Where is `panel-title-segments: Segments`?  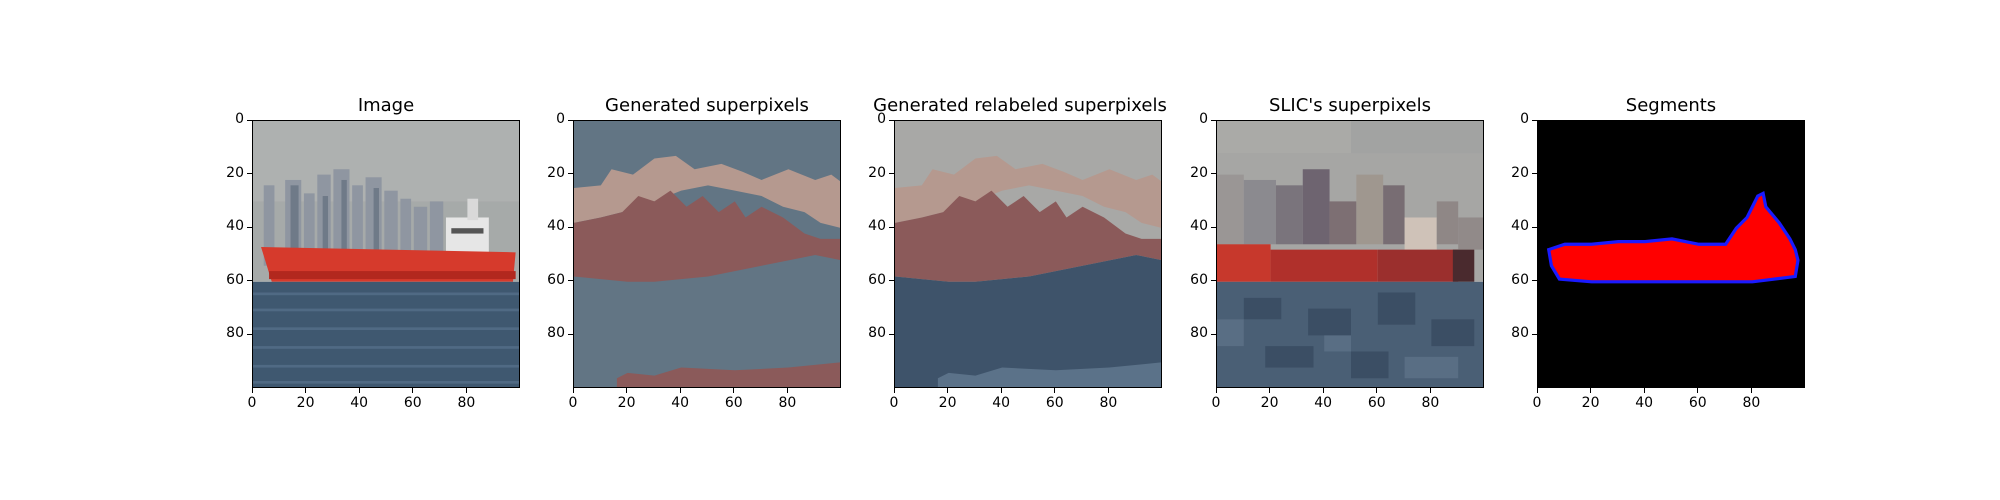 panel-title-segments: Segments is located at coordinates (1671, 105).